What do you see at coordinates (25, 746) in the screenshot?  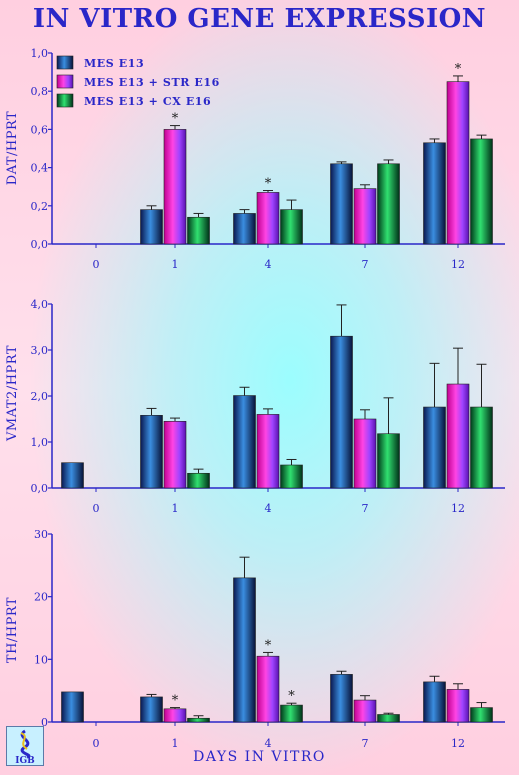 I see `igb-logo: IGB` at bounding box center [25, 746].